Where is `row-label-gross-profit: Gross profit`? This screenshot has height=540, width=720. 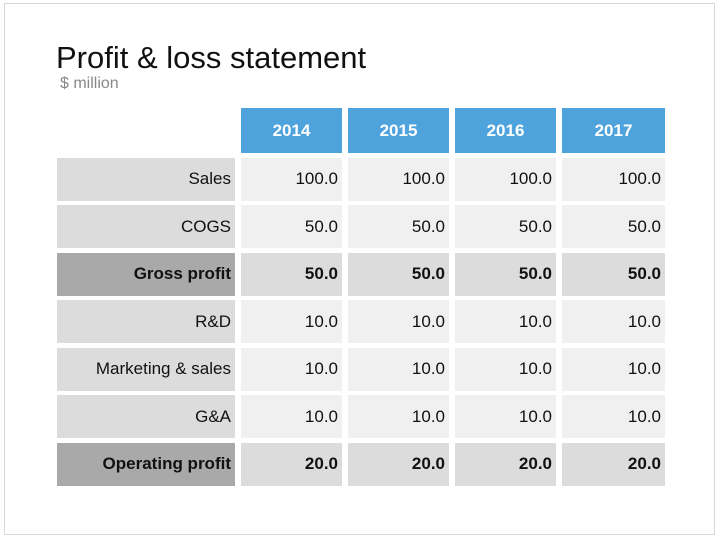 row-label-gross-profit: Gross profit is located at coordinates (146, 274).